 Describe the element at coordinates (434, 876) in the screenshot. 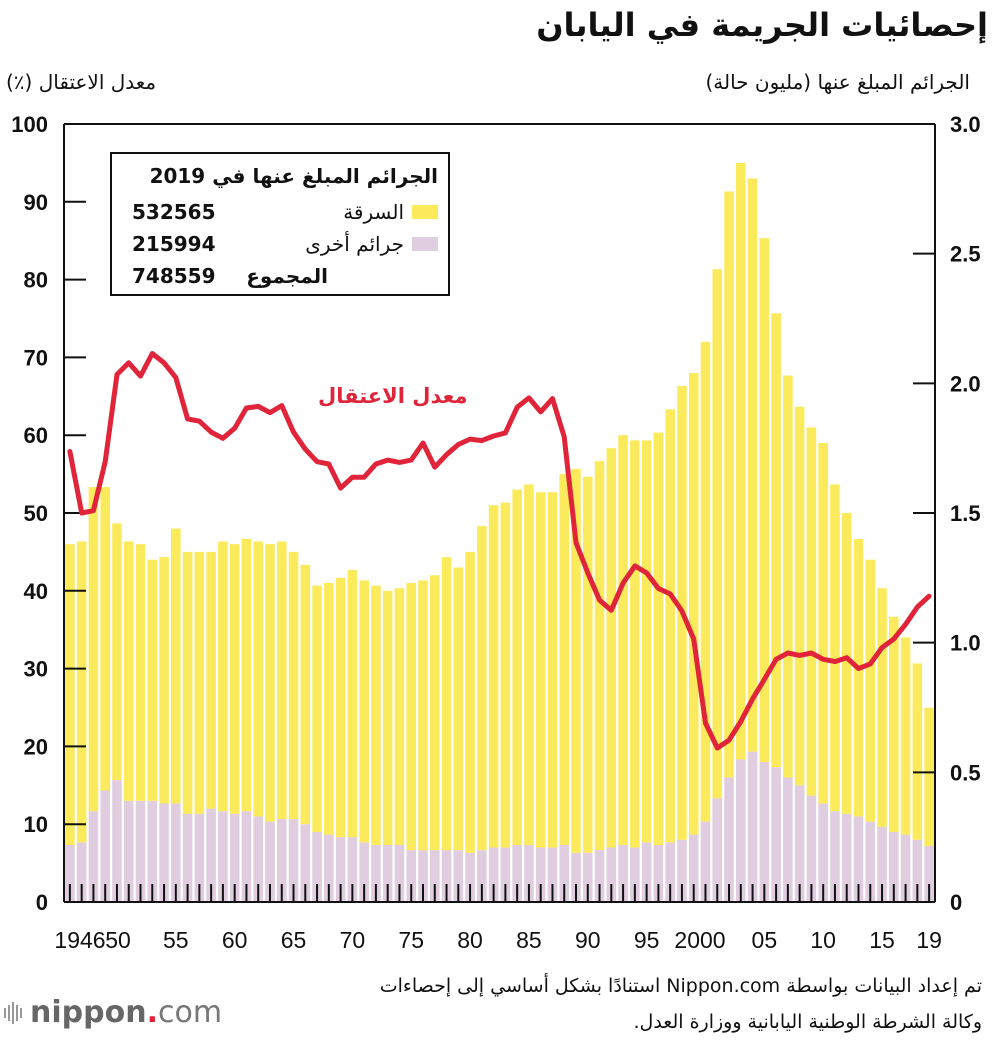

I see `bar-other-1977` at that location.